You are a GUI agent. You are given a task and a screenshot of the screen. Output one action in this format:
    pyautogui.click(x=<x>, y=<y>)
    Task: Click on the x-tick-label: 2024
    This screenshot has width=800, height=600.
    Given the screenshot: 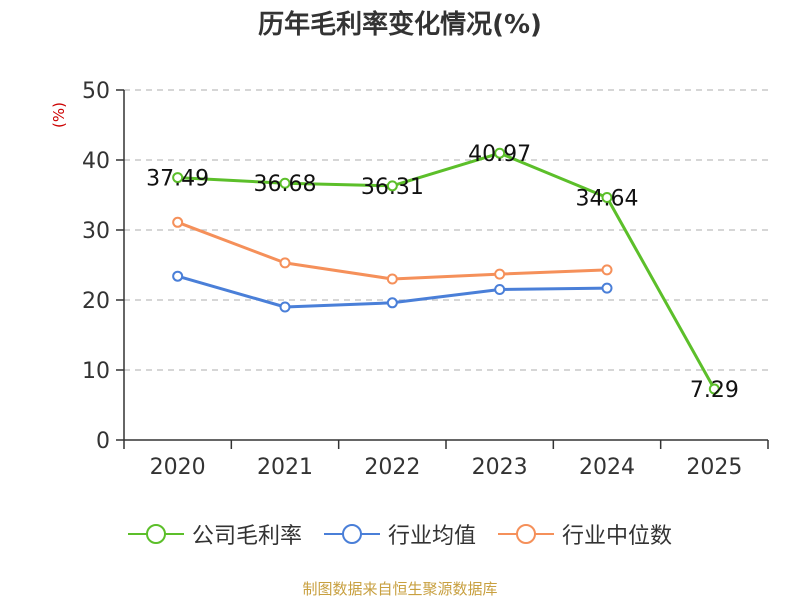 What is the action you would take?
    pyautogui.click(x=607, y=467)
    